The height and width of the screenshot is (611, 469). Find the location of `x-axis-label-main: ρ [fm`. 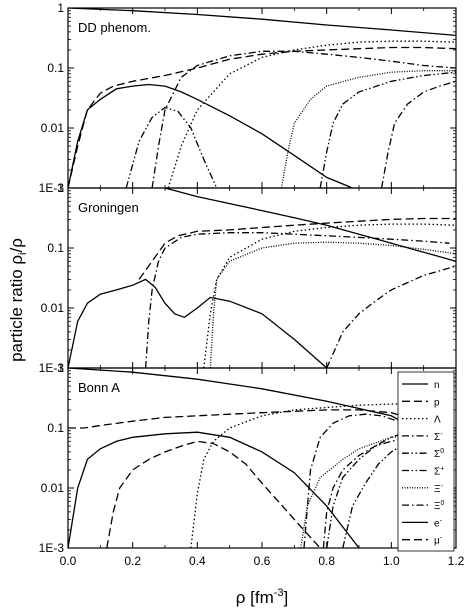

x-axis-label-main: ρ [fm is located at coordinates (255, 597).